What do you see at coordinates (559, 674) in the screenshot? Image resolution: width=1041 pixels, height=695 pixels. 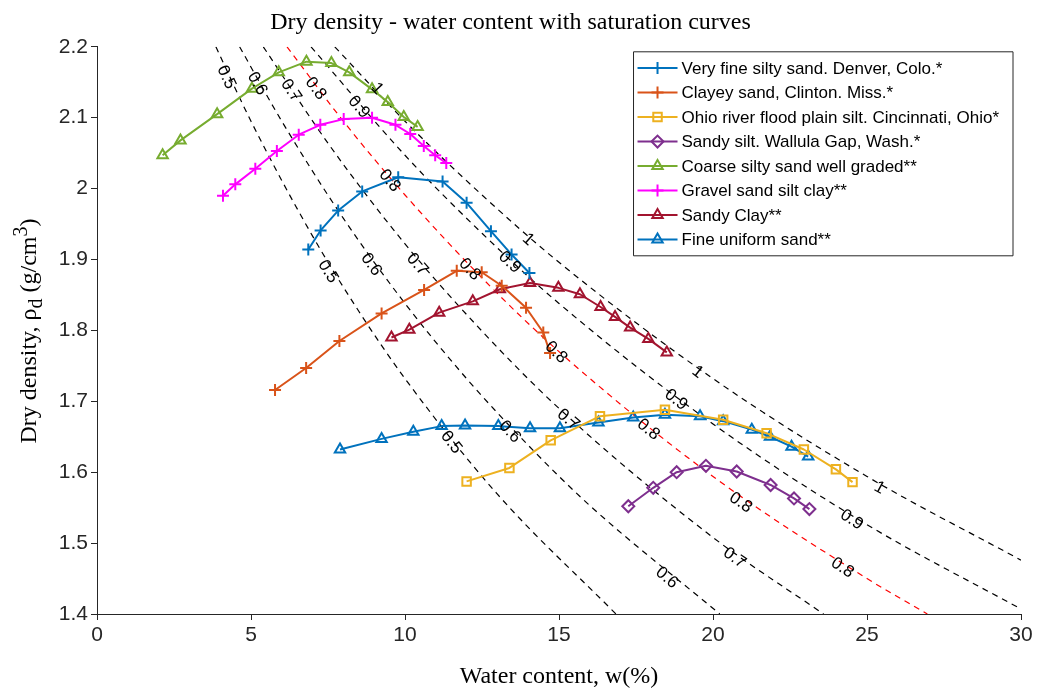 I see `x-axis-title: Water content, w(%)` at bounding box center [559, 674].